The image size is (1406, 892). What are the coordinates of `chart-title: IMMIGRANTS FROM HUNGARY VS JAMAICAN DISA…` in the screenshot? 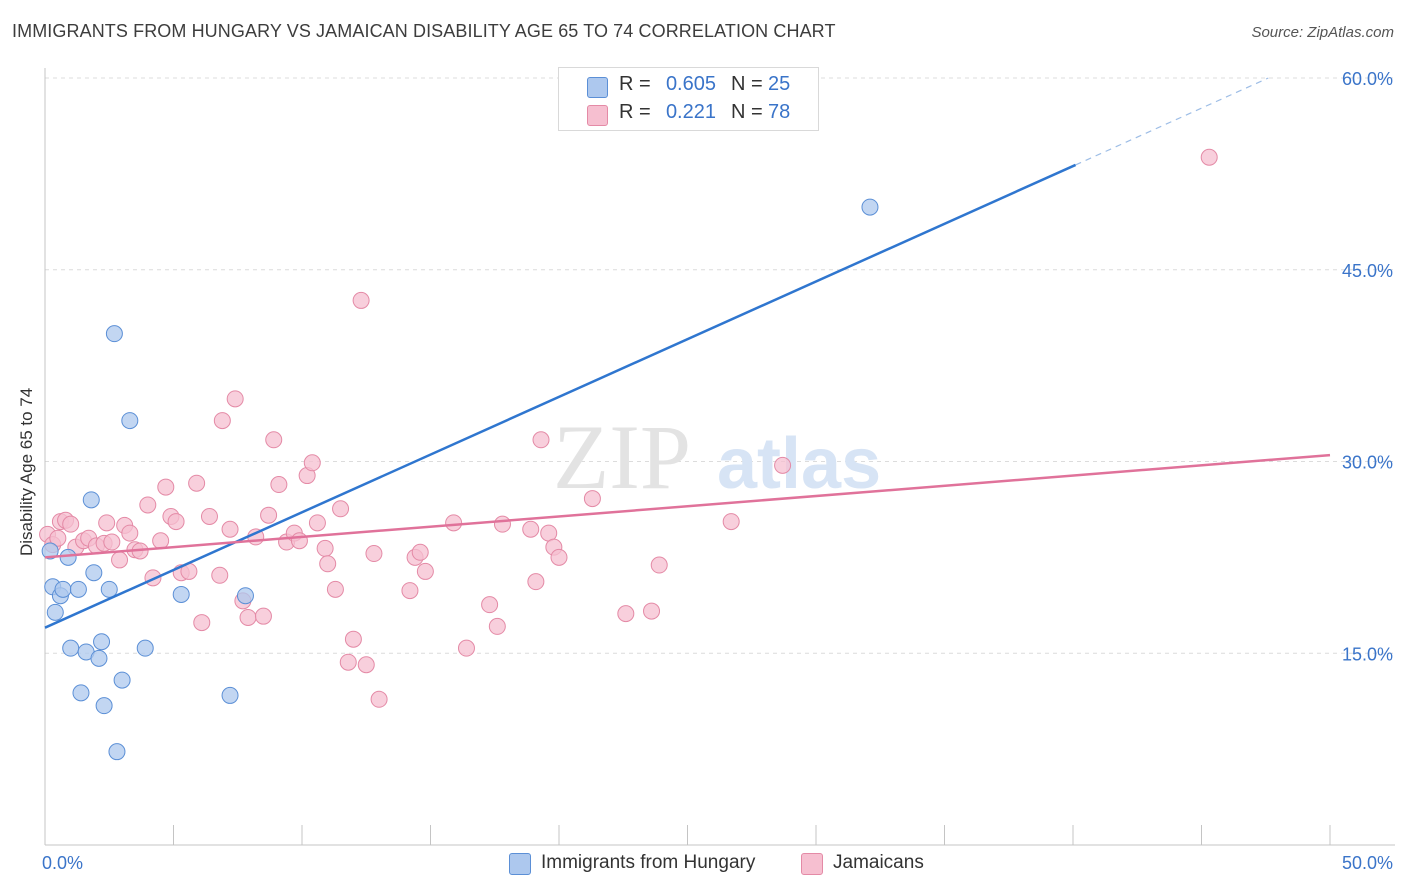 It's located at (424, 31).